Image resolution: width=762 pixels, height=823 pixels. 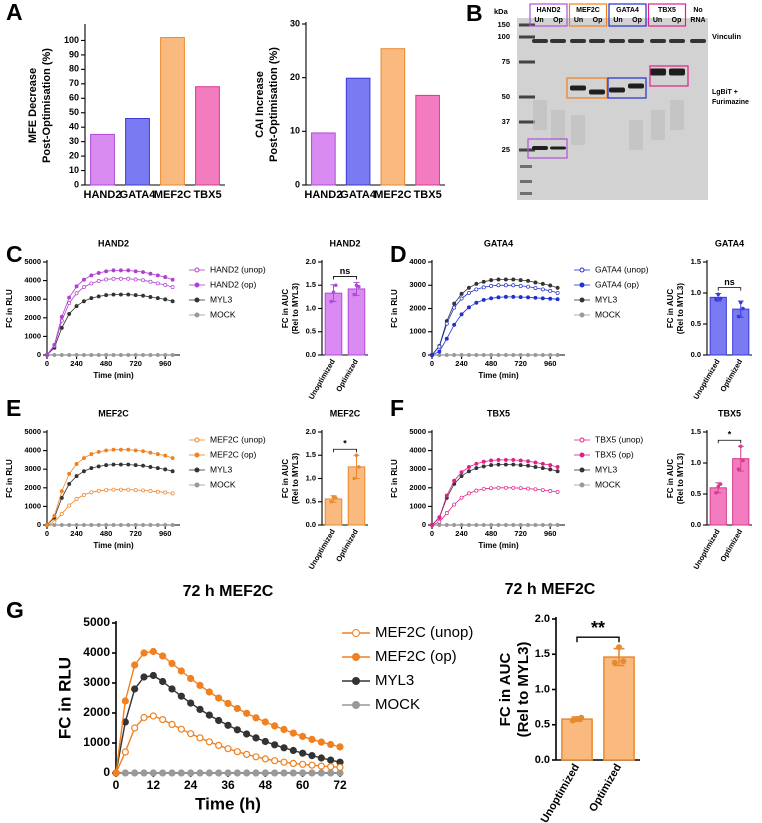 What do you see at coordinates (696, 292) in the screenshot?
I see `y-tick-label: 1.0` at bounding box center [696, 292].